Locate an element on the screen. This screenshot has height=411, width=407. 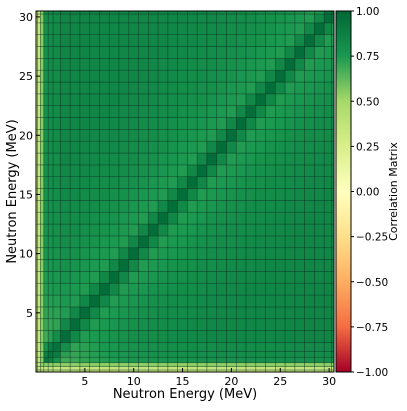
y-tick-label: 30 is located at coordinates (26, 17).